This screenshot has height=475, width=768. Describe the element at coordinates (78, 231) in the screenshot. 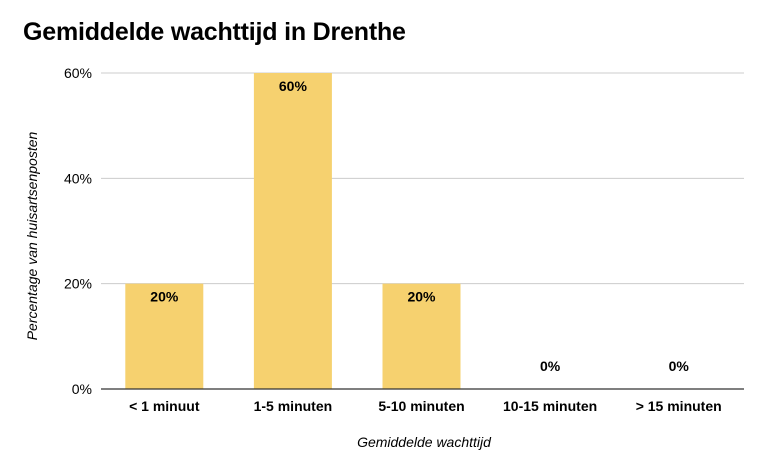

I see `y-axis-ticks: 0% 20% 40% 60%` at that location.